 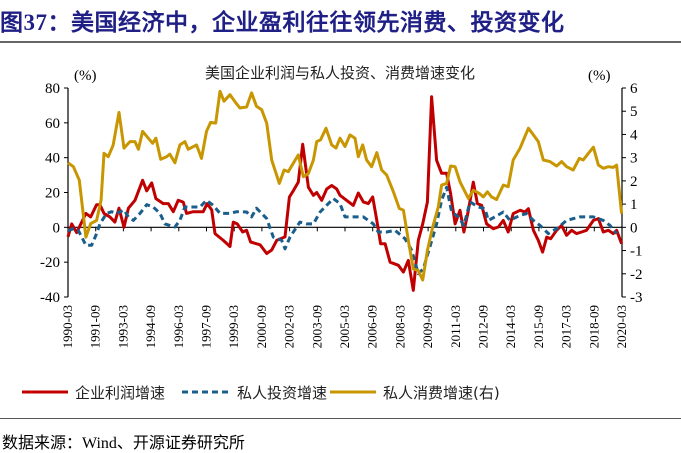 I want to click on x-tick-label: 2018-09, so click(x=593, y=326).